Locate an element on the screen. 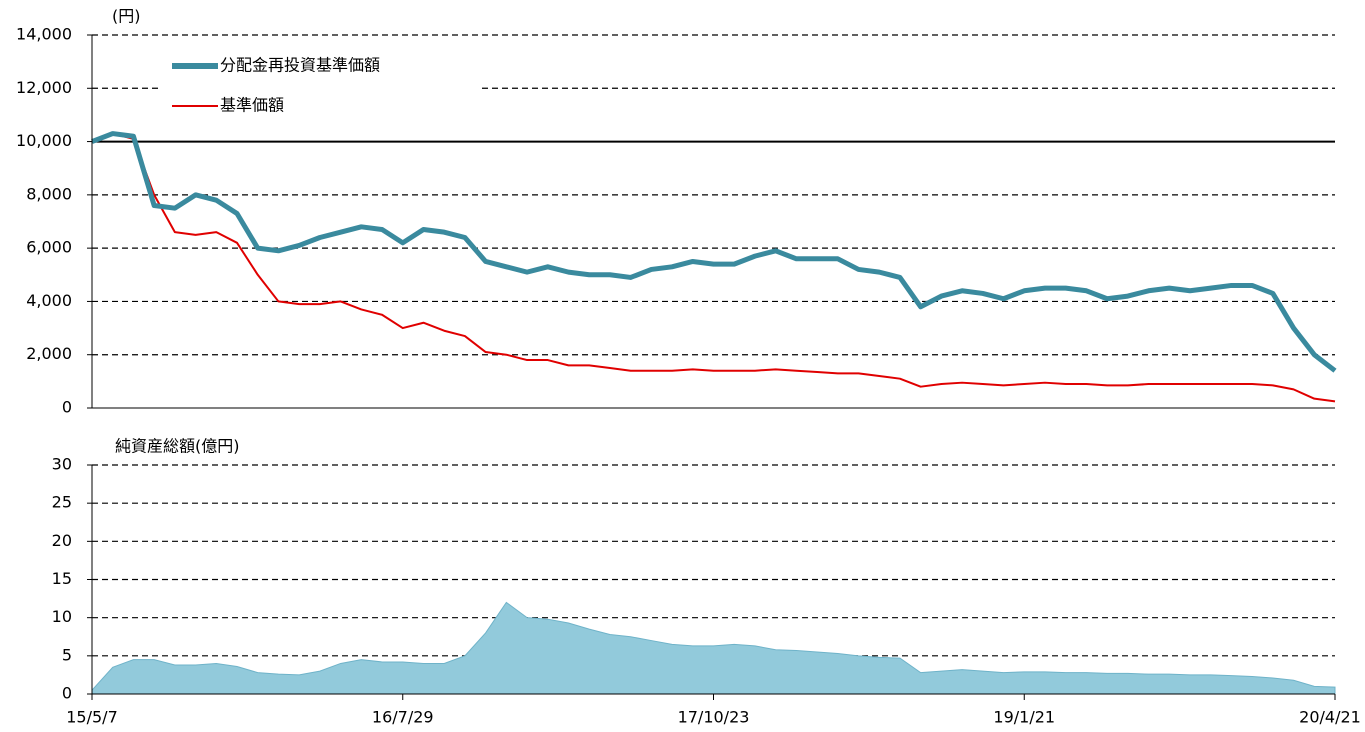  y-axis-label: (円) is located at coordinates (126, 16).